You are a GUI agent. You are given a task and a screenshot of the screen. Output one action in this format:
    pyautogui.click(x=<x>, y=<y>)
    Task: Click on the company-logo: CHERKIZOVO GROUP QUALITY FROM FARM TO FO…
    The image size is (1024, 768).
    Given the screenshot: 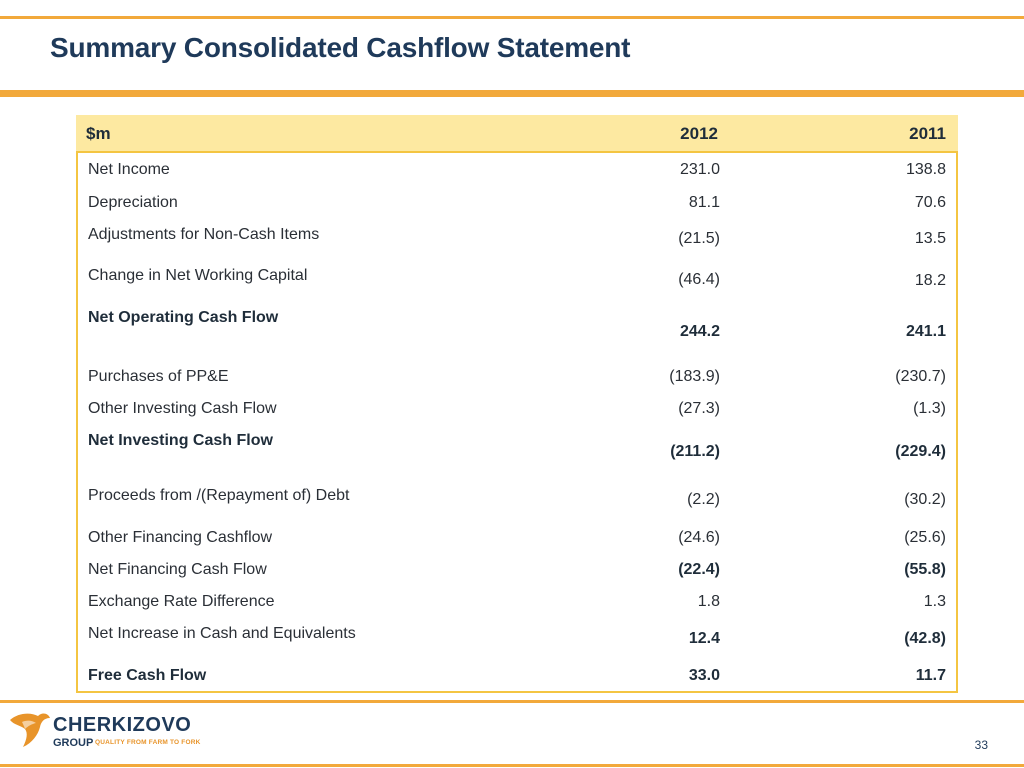 What is the action you would take?
    pyautogui.click(x=108, y=732)
    